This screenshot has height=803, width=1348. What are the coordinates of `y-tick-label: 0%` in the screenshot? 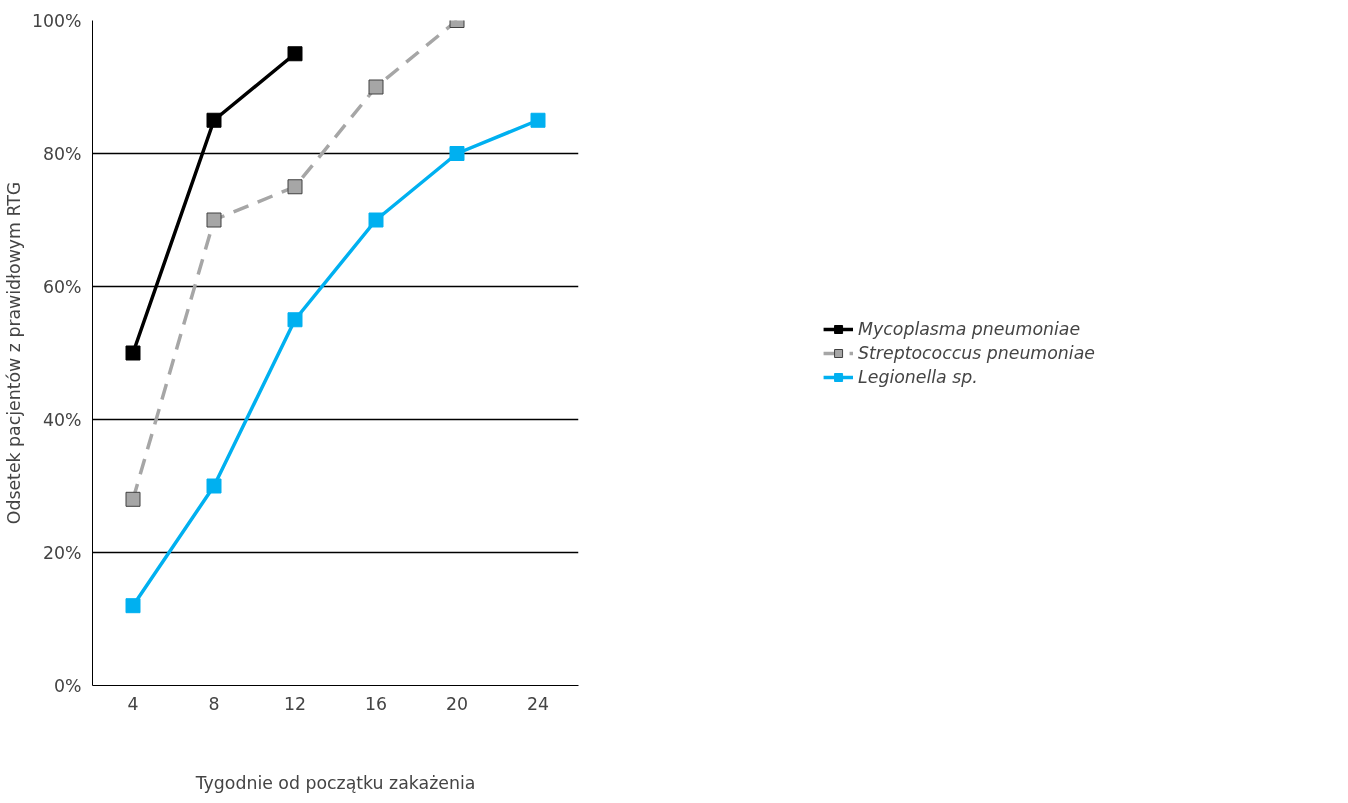 It's located at (68, 685).